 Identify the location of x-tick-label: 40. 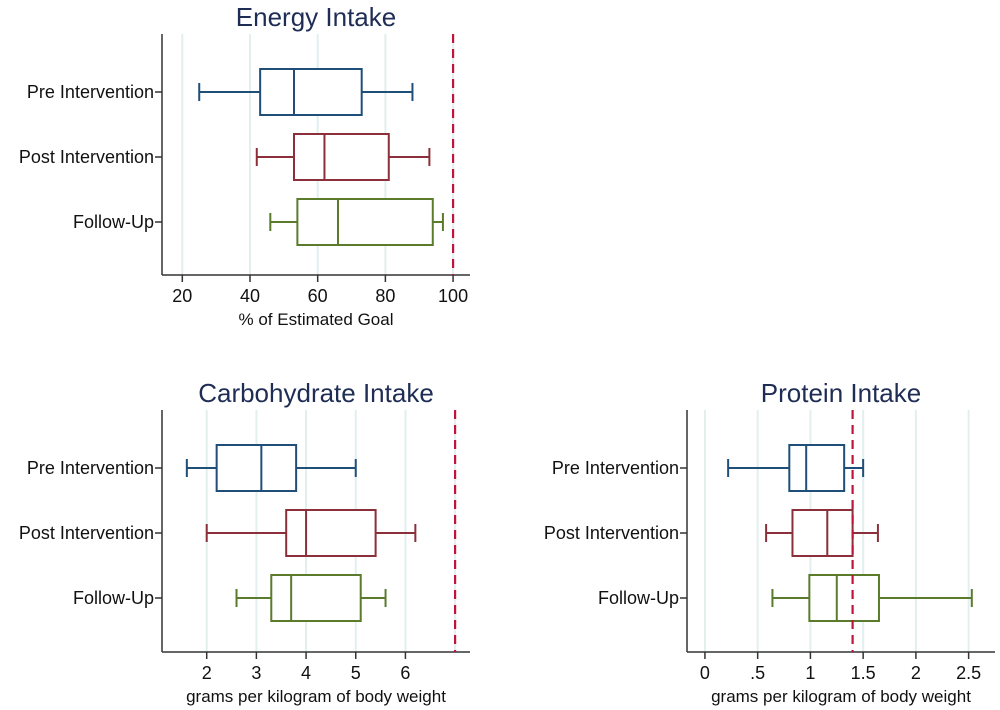
(250, 296).